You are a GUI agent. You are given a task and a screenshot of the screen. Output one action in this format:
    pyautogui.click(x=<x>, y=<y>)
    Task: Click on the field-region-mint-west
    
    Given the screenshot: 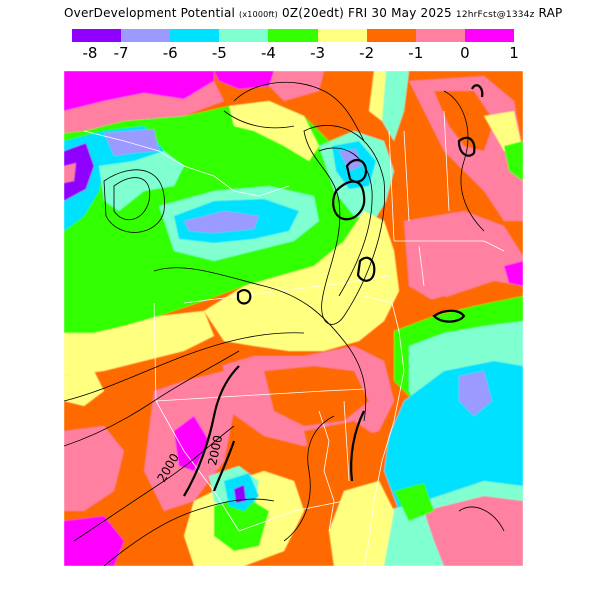 What is the action you would take?
    pyautogui.click(x=141, y=181)
    